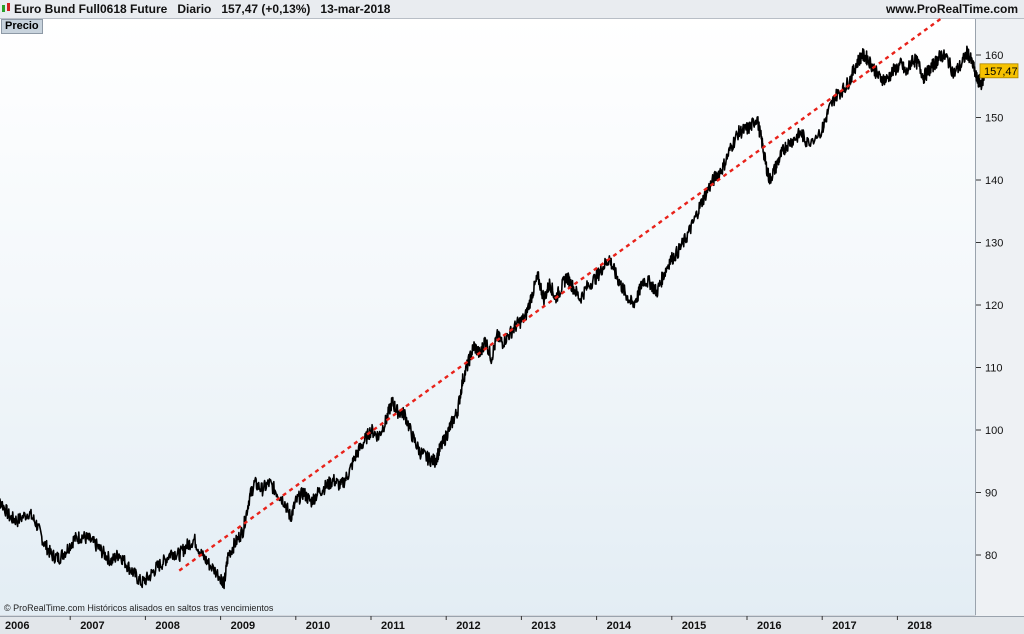  What do you see at coordinates (17, 626) in the screenshot?
I see `x-tick-label: 2006` at bounding box center [17, 626].